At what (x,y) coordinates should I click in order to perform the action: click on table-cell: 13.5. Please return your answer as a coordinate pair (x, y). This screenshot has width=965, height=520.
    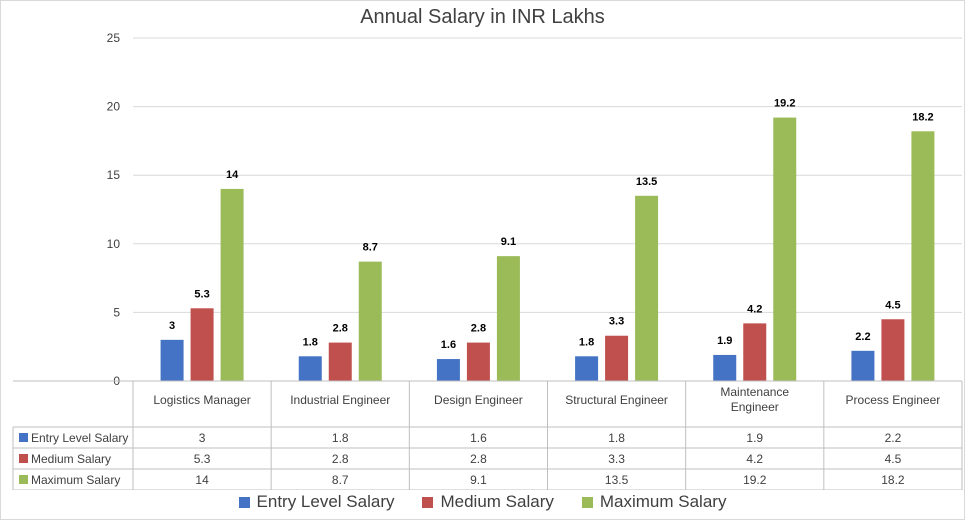
    Looking at the image, I should click on (617, 480).